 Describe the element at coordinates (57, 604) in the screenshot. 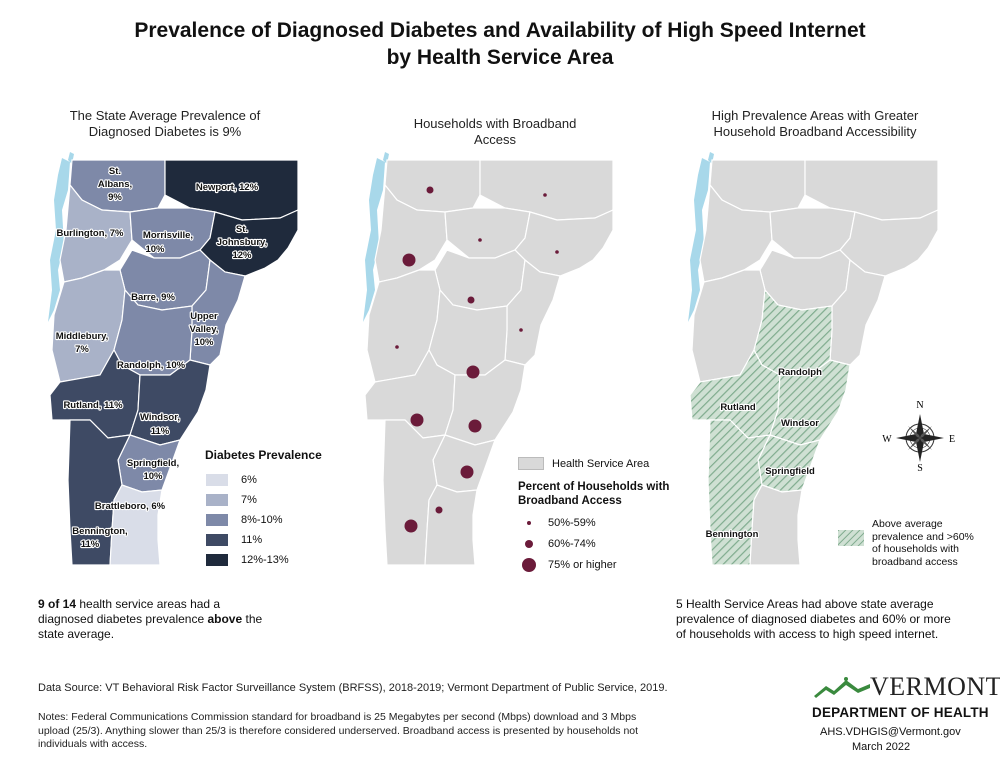

I see `note-bold: 9 of 14` at that location.